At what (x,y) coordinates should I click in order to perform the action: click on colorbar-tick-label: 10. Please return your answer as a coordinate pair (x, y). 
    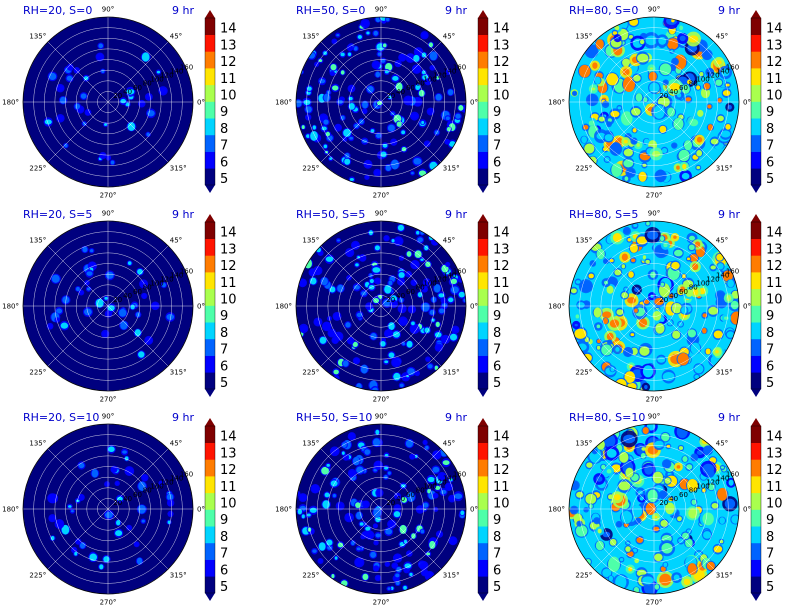
    Looking at the image, I should click on (774, 504).